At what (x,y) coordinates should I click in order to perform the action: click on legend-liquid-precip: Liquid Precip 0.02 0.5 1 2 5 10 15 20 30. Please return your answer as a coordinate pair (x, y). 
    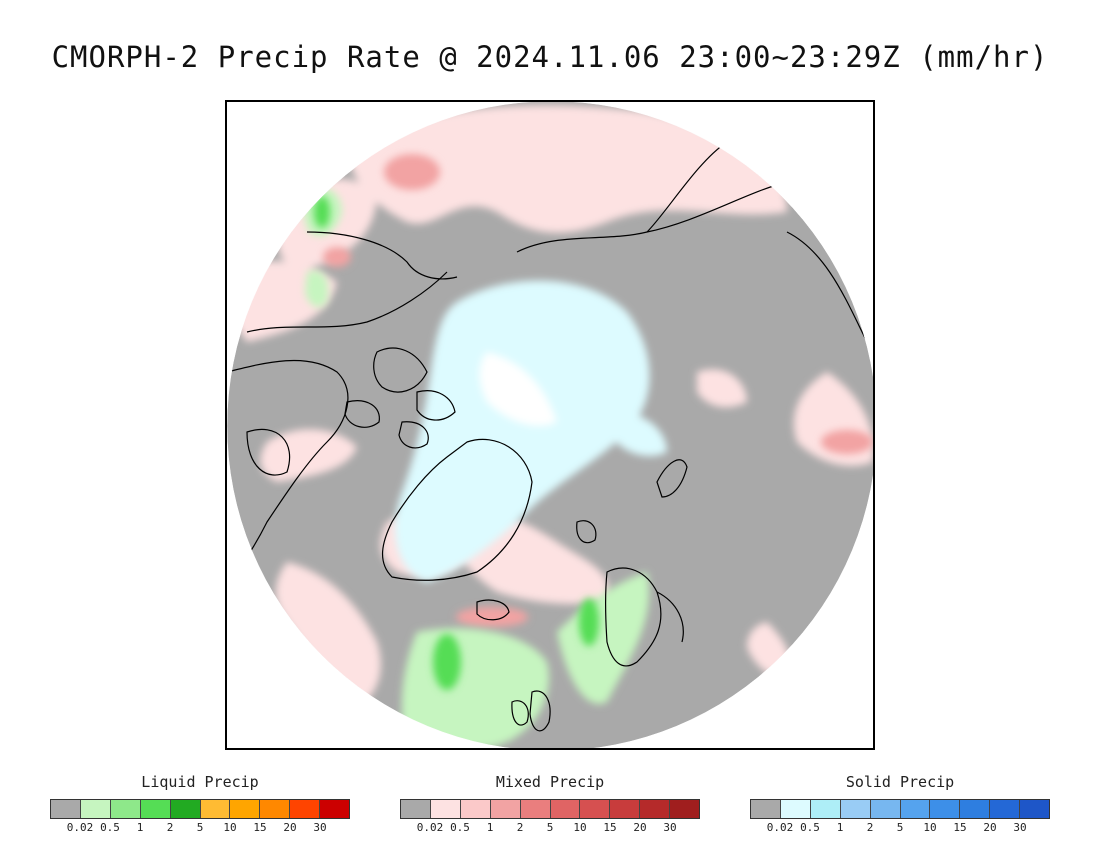
    Looking at the image, I should click on (200, 803).